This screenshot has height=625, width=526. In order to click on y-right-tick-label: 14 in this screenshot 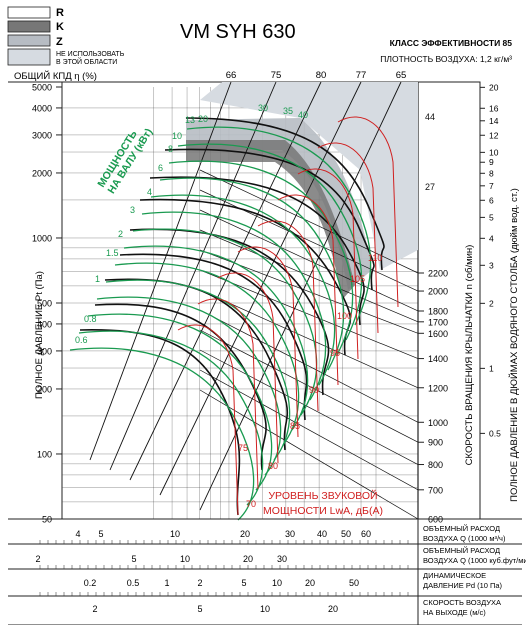, I will do `click(494, 121)`.